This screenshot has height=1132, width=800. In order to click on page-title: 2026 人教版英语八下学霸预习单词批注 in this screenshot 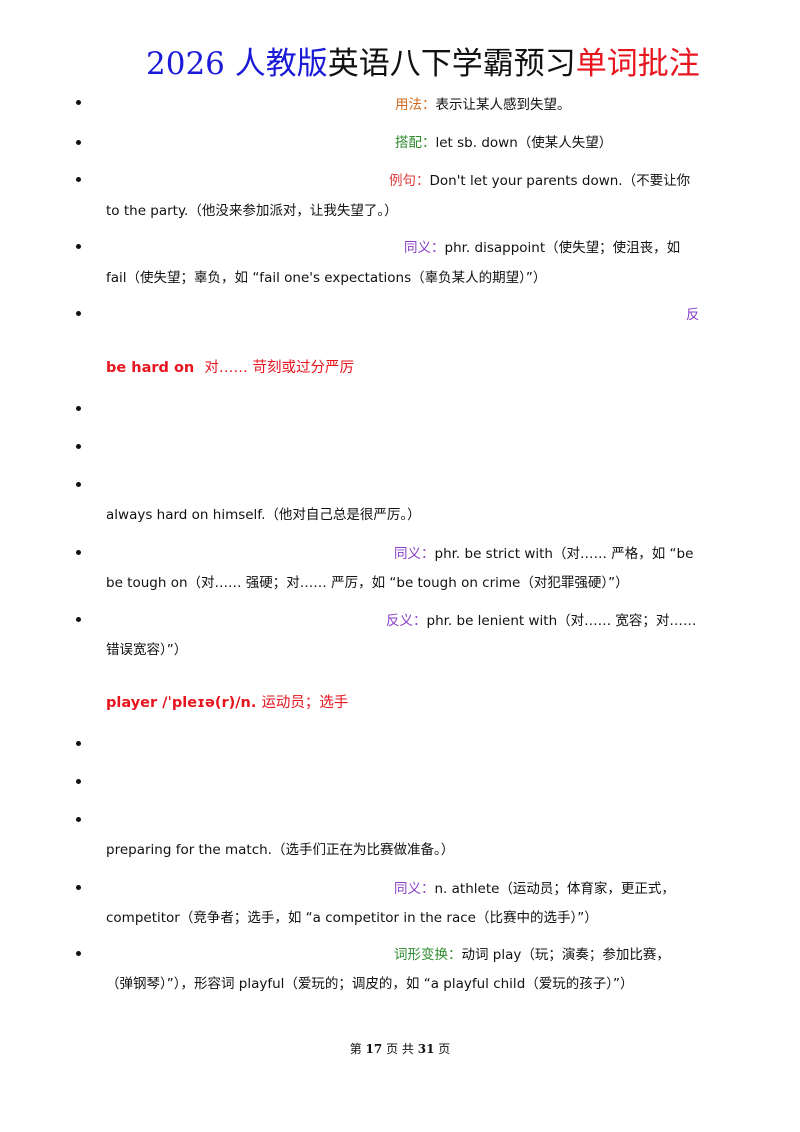, I will do `click(423, 60)`.